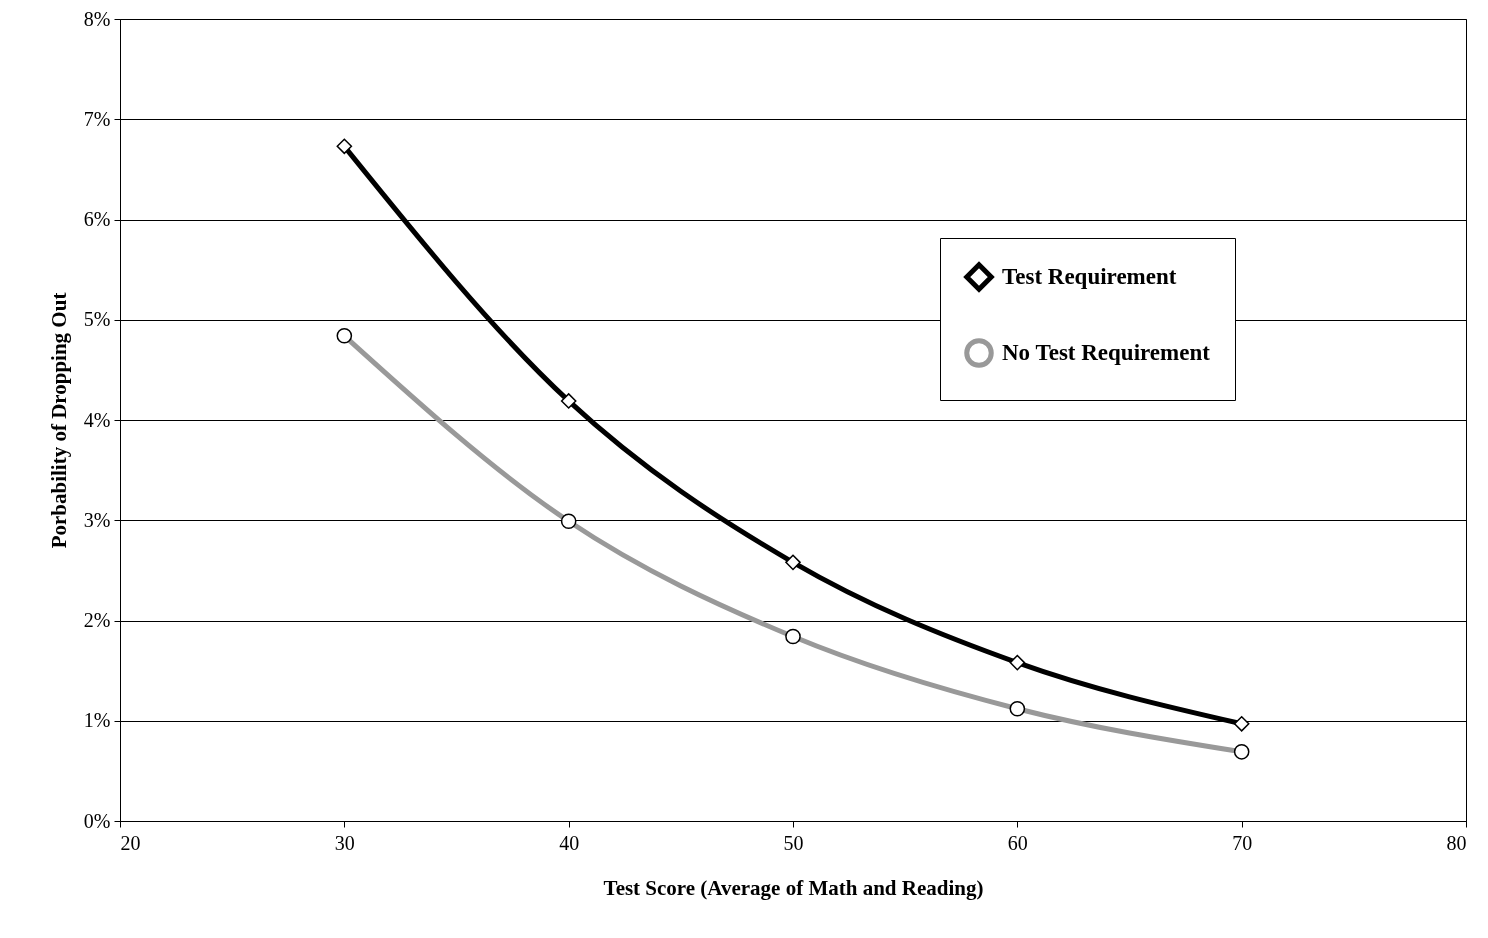 This screenshot has height=938, width=1488. Describe the element at coordinates (1089, 276) in the screenshot. I see `legend-label: Test Requirement` at that location.